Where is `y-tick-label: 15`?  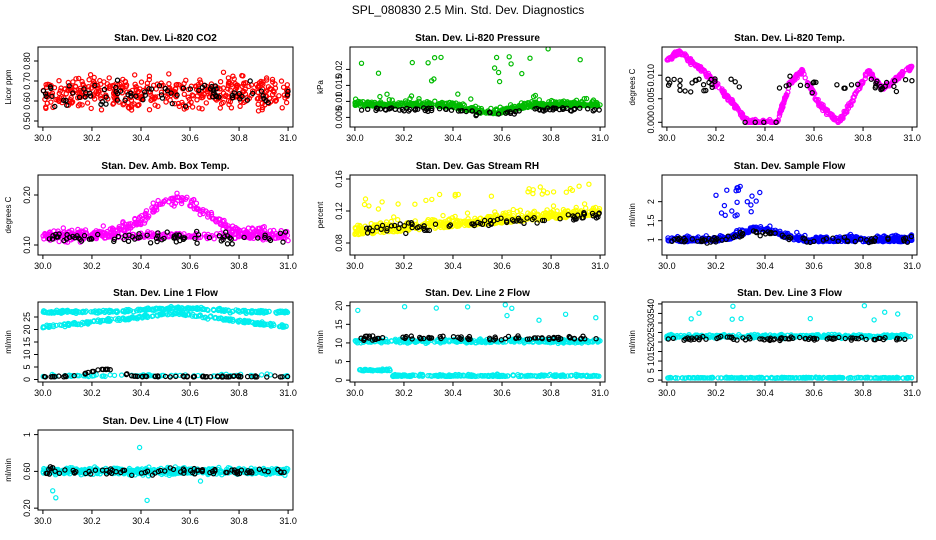 y-tick-label: 15 is located at coordinates (27, 342).